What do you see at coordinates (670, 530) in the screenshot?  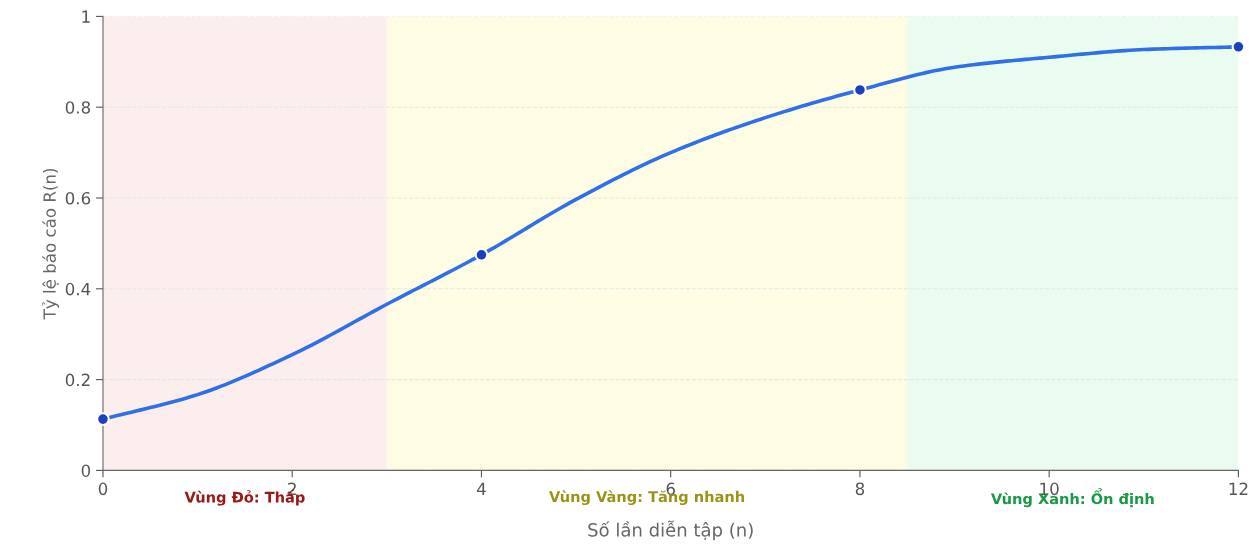 I see `x-axis-title: Số lần diễn tập (n)` at bounding box center [670, 530].